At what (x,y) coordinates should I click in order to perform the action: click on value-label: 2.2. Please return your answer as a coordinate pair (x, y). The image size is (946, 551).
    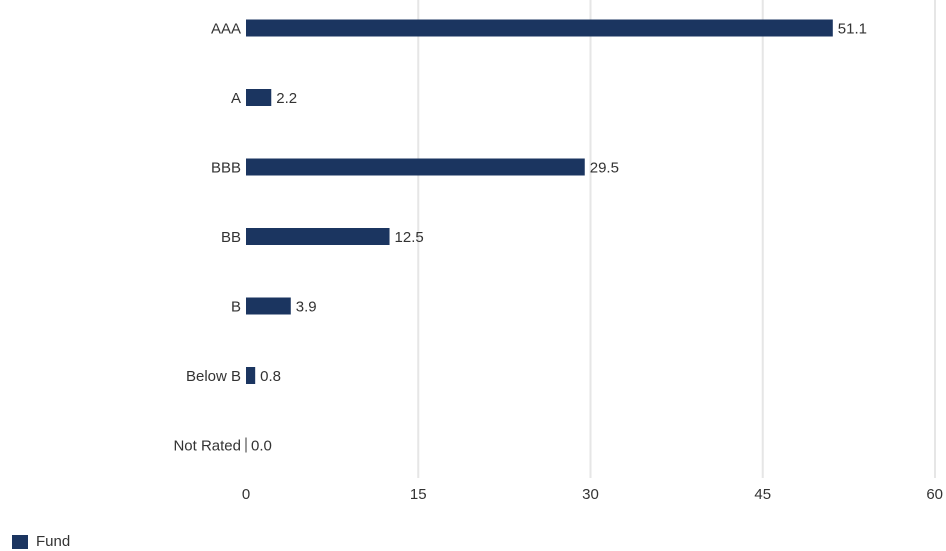
    Looking at the image, I should click on (286, 98).